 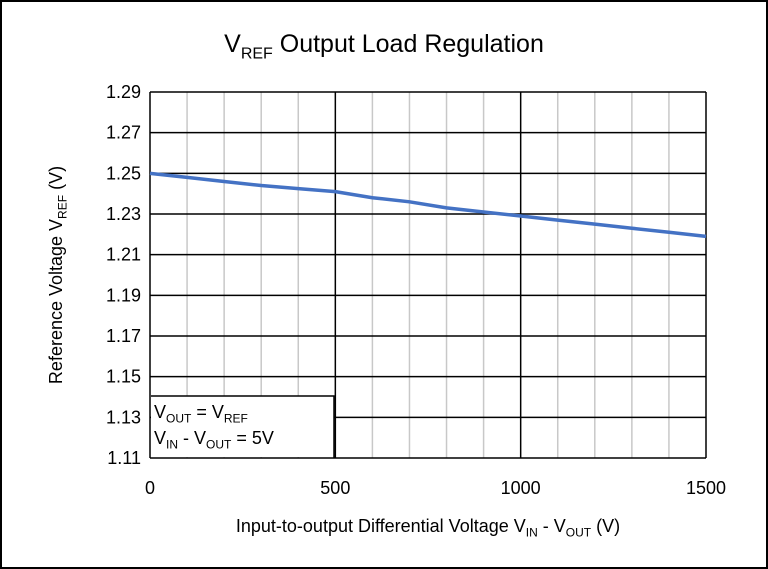 I want to click on annotation: VIN - VOUT = 5V, so click(x=214, y=440).